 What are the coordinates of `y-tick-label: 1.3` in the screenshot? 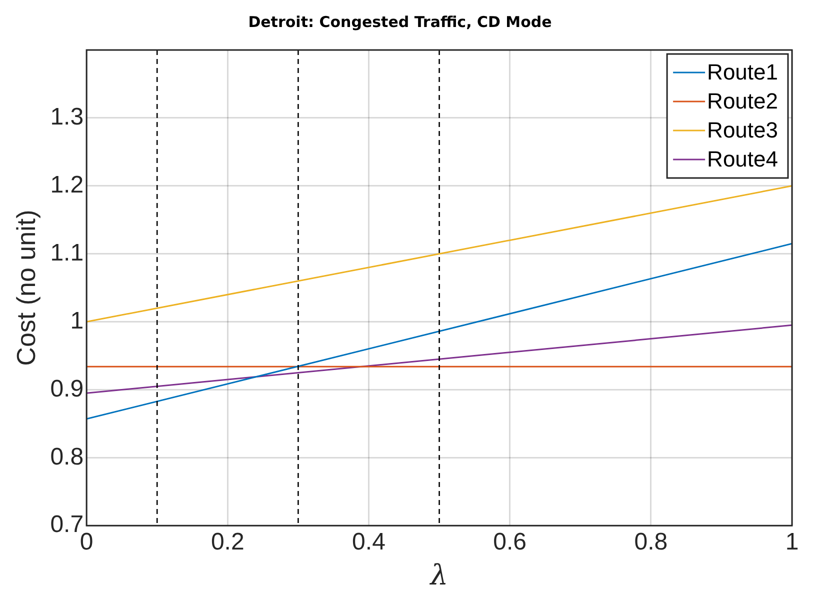 It's located at (67, 117).